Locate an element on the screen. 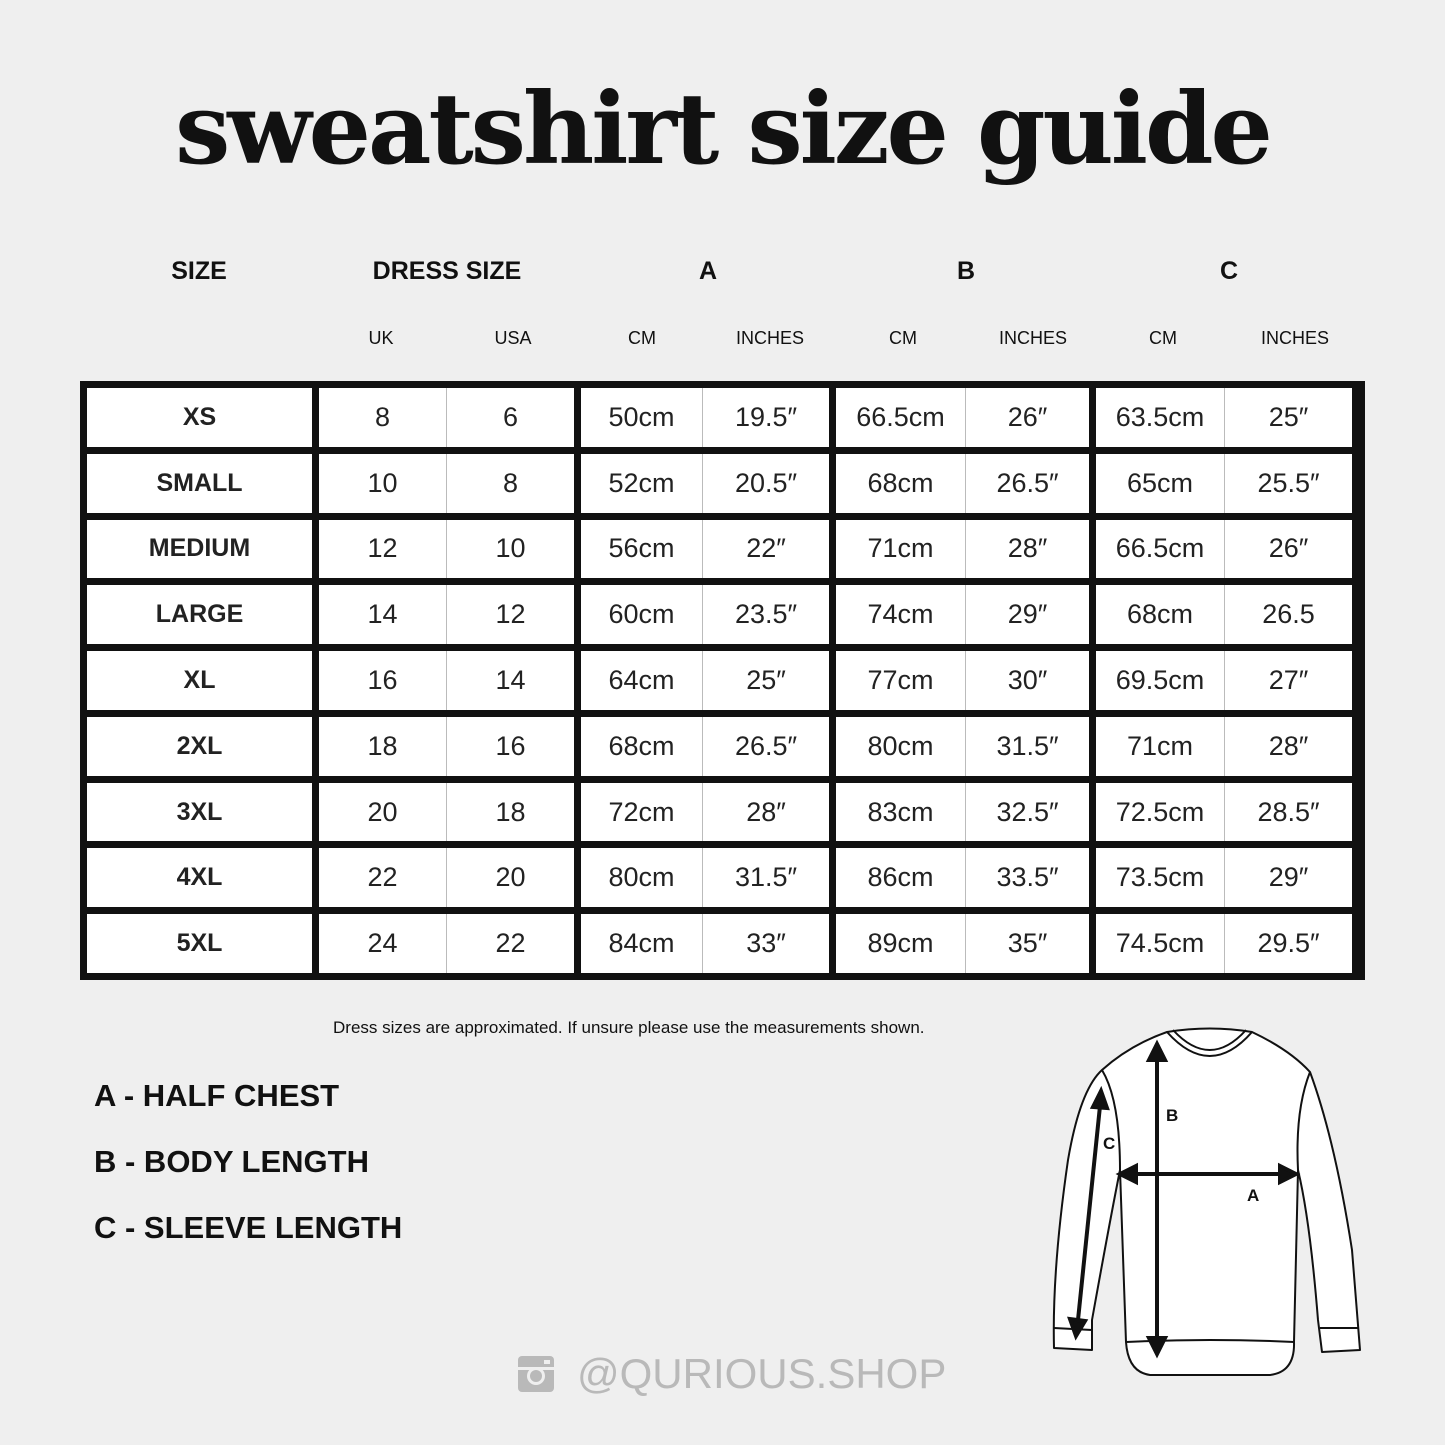 The width and height of the screenshot is (1445, 1445). cell-uk: 18 is located at coordinates (382, 746).